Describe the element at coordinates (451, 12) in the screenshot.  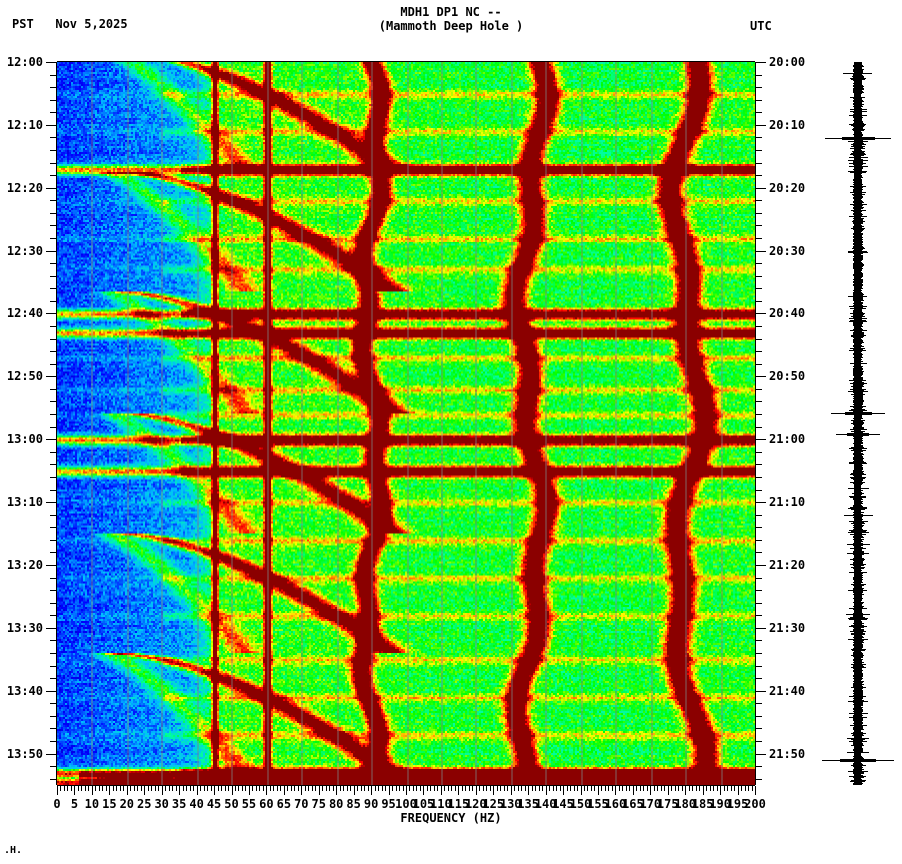
I see `page-title: MDH1 DP1 NC --` at that location.